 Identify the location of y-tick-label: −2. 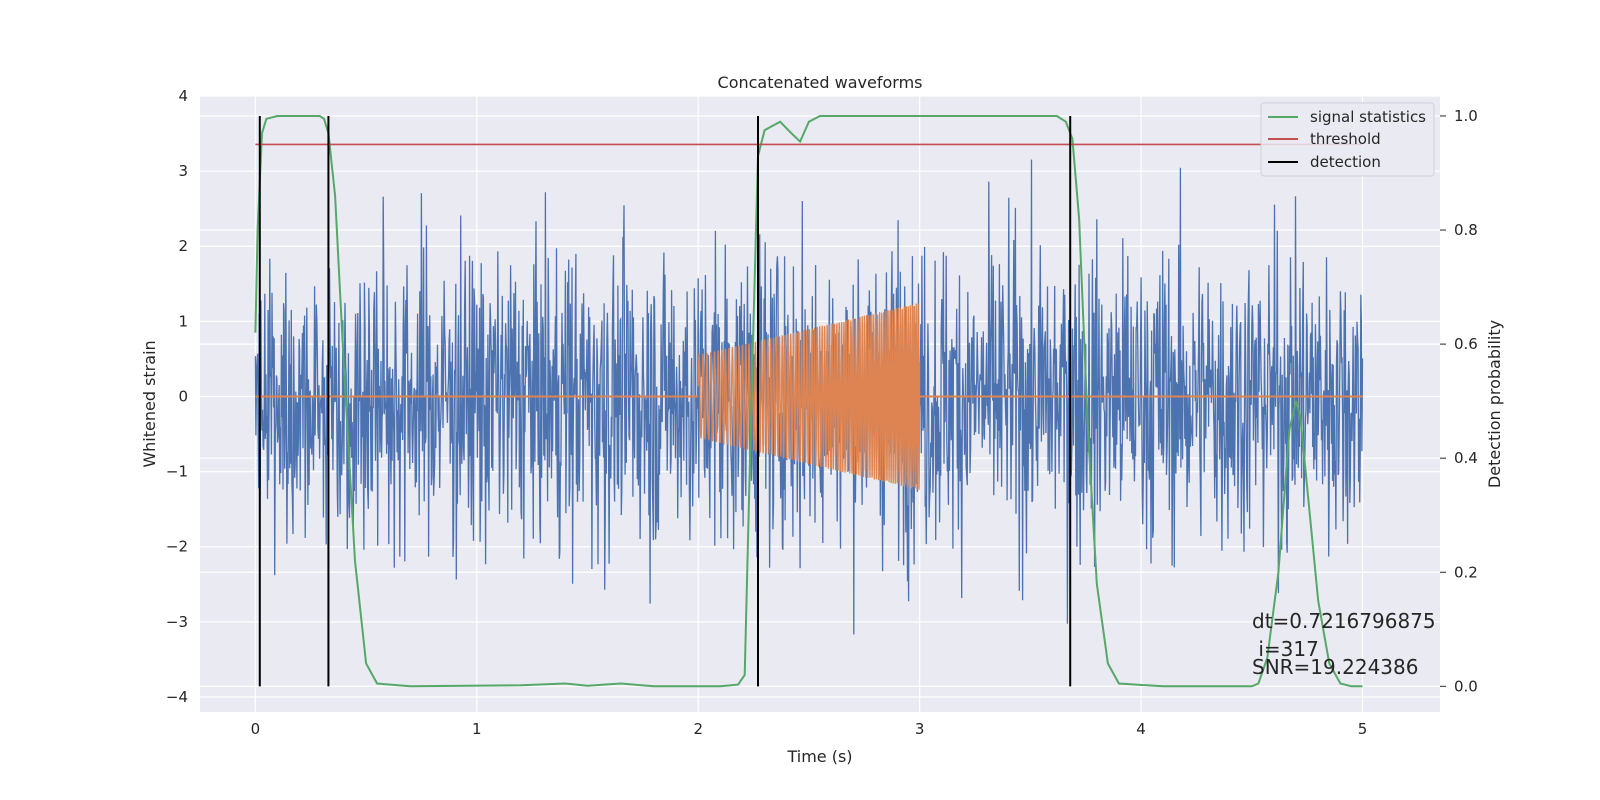
(177, 547).